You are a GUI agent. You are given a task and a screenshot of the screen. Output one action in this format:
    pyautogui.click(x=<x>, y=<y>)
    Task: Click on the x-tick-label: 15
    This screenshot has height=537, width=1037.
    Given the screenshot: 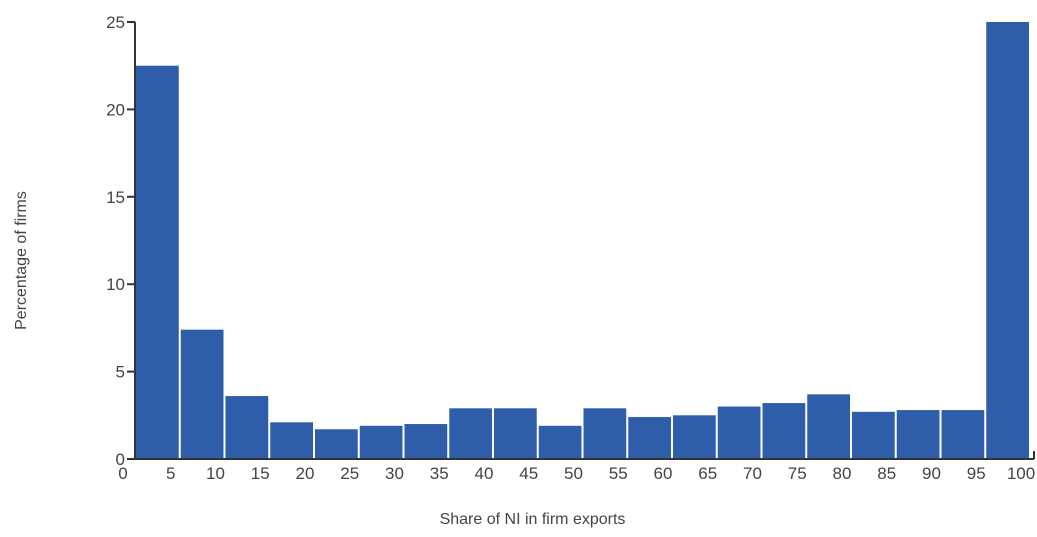 What is the action you would take?
    pyautogui.click(x=260, y=473)
    